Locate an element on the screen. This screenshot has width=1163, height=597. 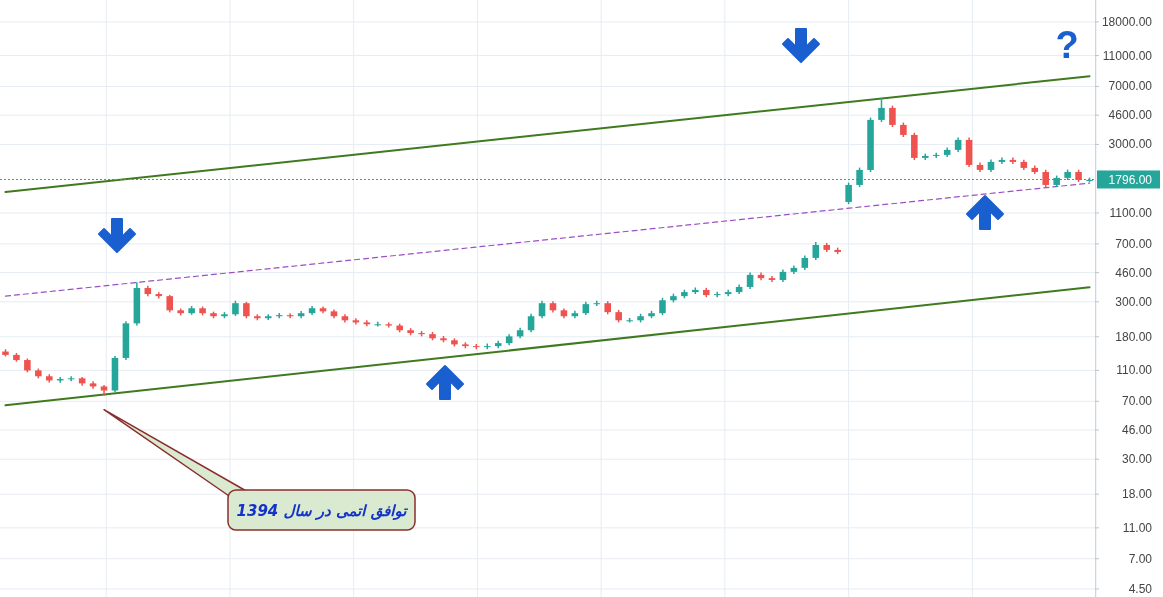
y-tick-label: 460.00 is located at coordinates (1134, 272).